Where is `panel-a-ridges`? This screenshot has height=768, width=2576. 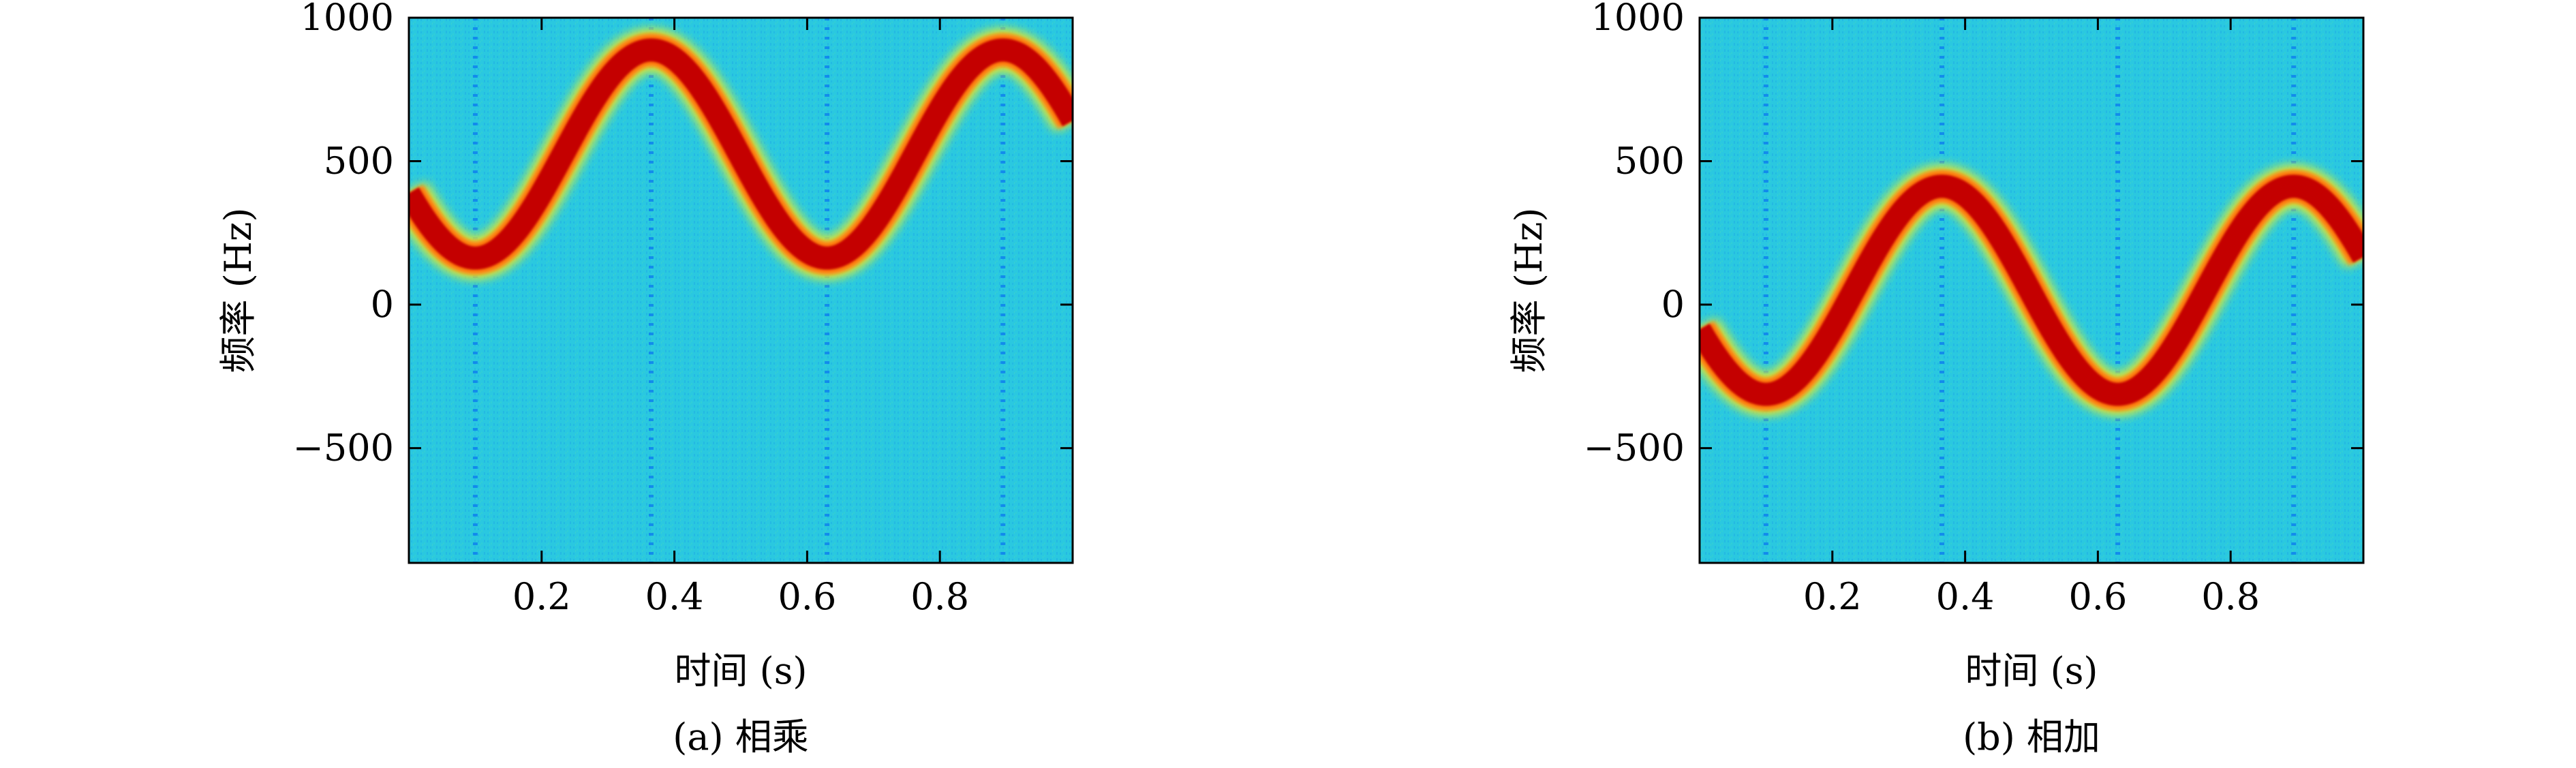
panel-a-ridges is located at coordinates (741, 154).